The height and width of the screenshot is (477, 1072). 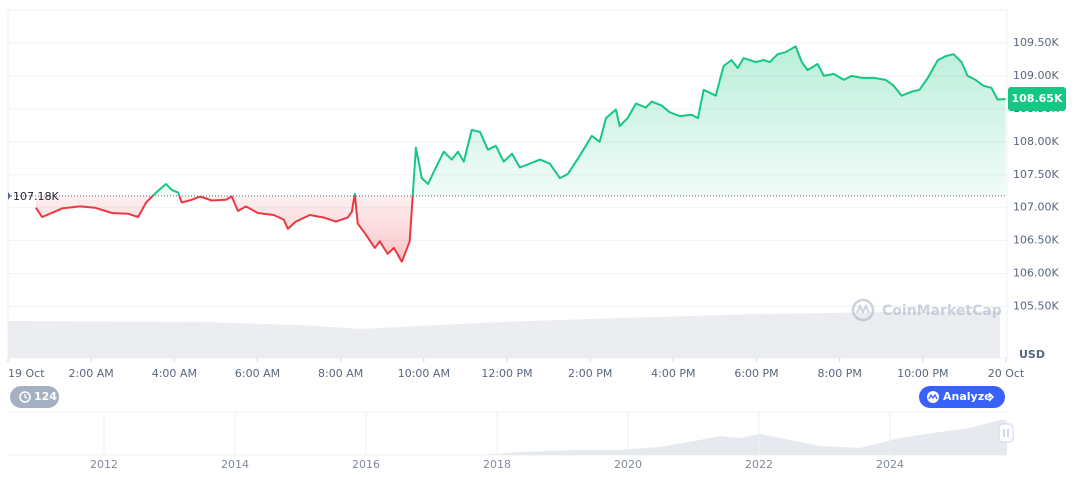 What do you see at coordinates (1006, 433) in the screenshot?
I see `navigator-handle` at bounding box center [1006, 433].